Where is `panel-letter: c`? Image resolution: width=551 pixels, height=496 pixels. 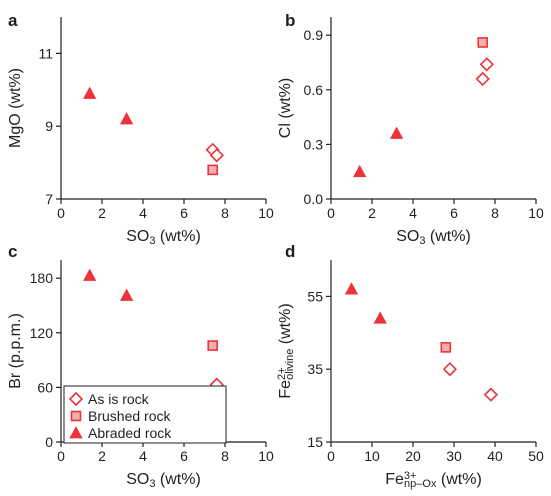 panel-letter: c is located at coordinates (12, 251).